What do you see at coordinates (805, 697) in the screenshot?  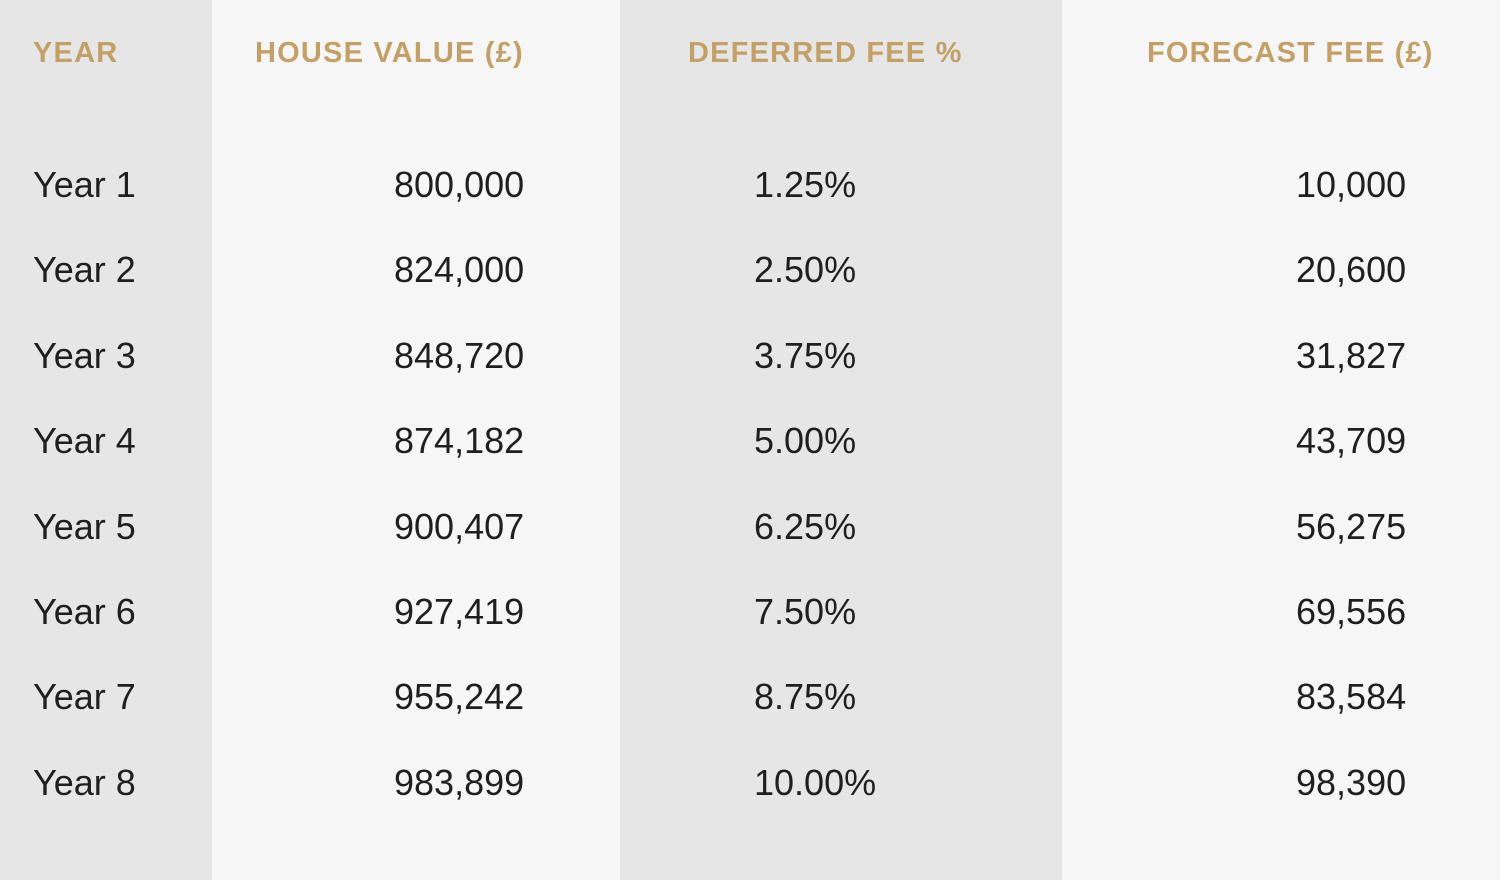 I see `deferred-fee-cell: 8.75%` at bounding box center [805, 697].